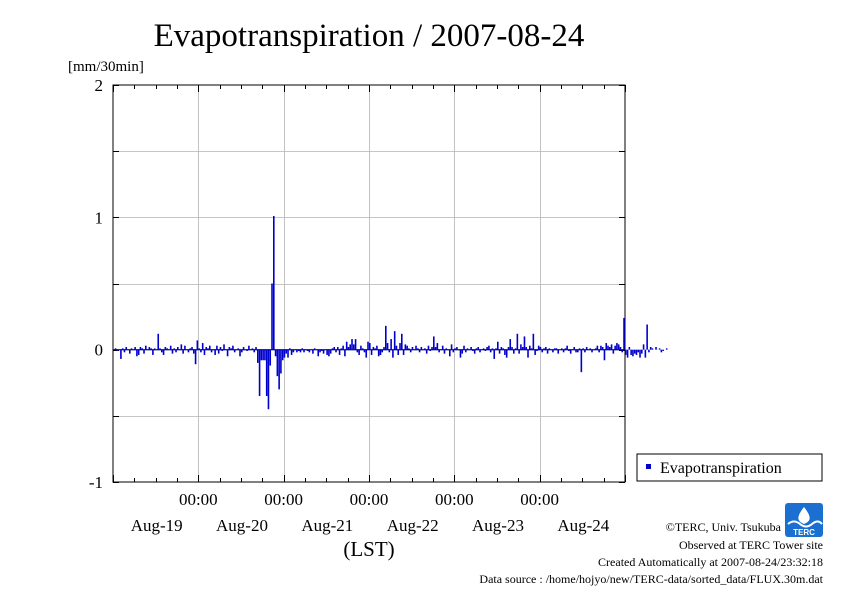 The image size is (842, 595). Describe the element at coordinates (498, 525) in the screenshot. I see `x-date-label: Aug-23` at that location.